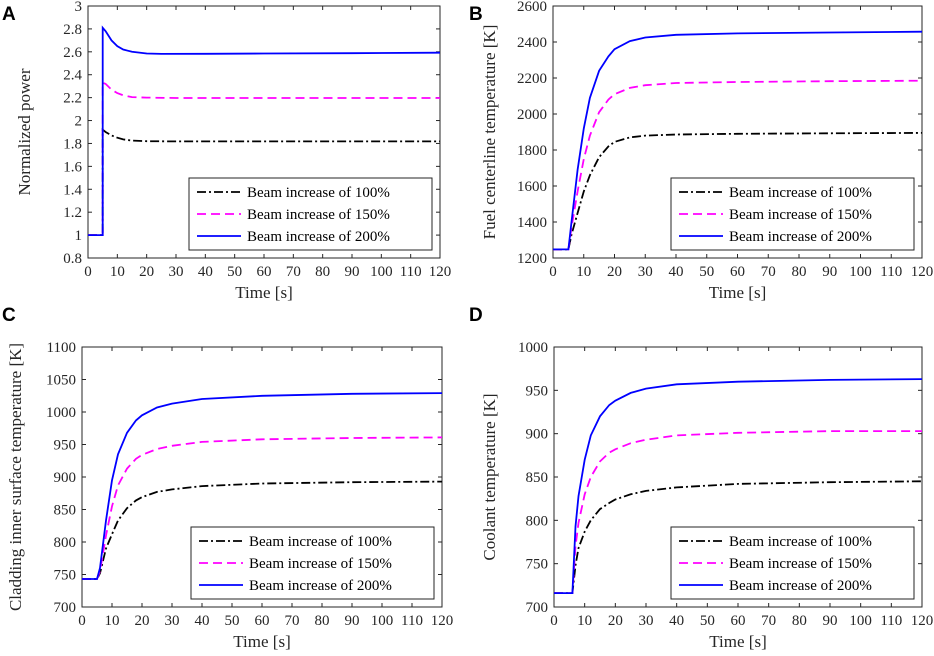 The width and height of the screenshot is (934, 656). Describe the element at coordinates (15, 477) in the screenshot. I see `y-axis-label: Cladding inner surface temperature [K]` at that location.